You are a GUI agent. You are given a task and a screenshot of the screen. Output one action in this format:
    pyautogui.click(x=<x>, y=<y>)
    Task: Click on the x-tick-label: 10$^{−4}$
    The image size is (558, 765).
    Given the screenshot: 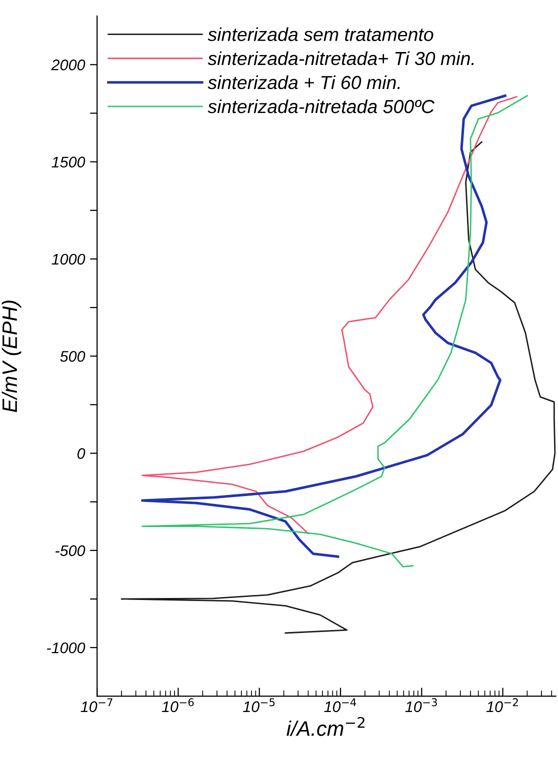 What is the action you would take?
    pyautogui.click(x=340, y=705)
    